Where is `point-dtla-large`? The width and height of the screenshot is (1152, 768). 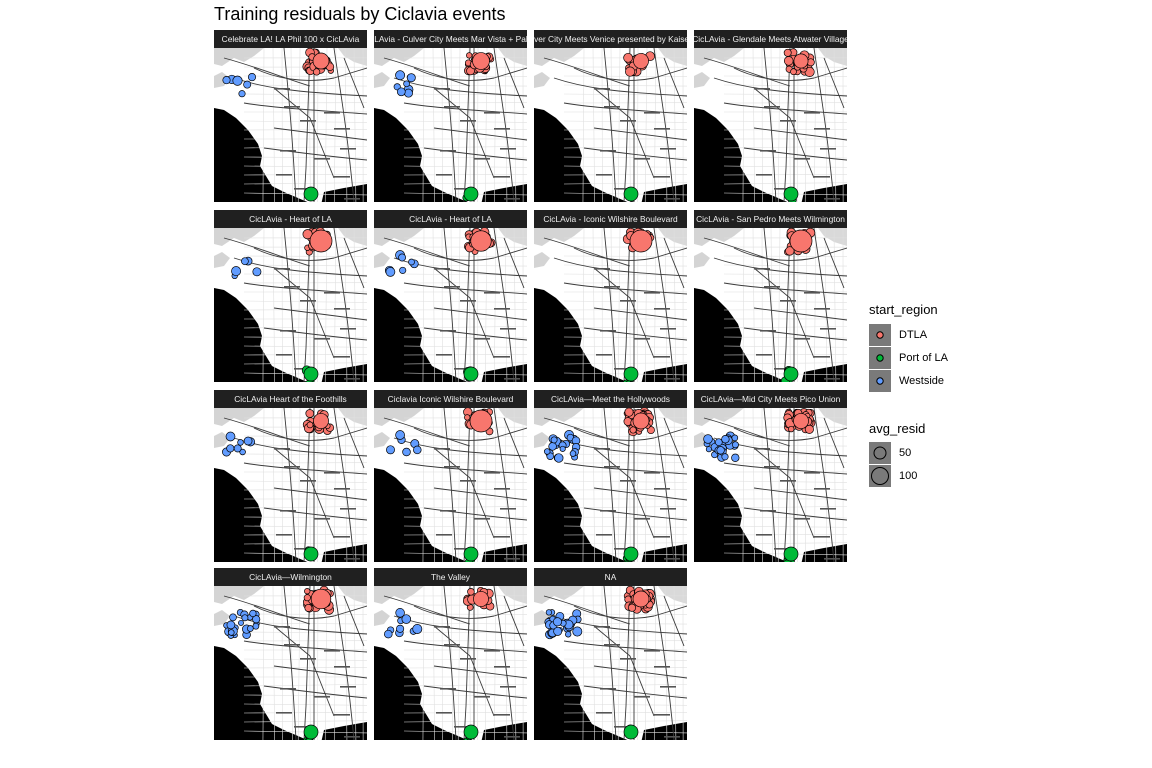
point-dtla-large is located at coordinates (801, 241).